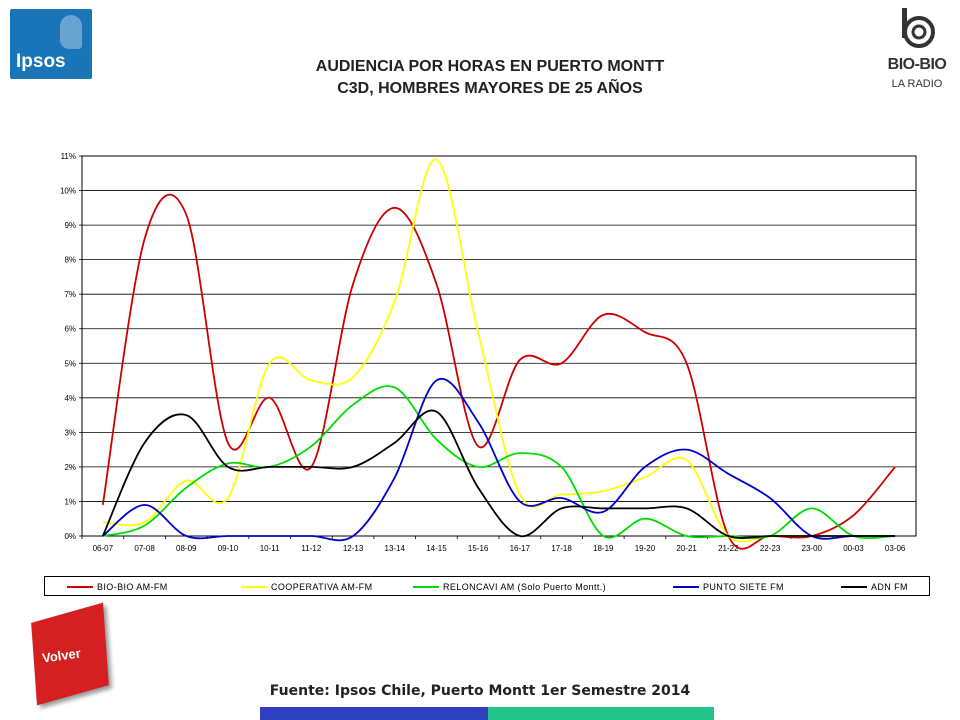  I want to click on legend-item: BIO-BIO AM-FM, so click(117, 587).